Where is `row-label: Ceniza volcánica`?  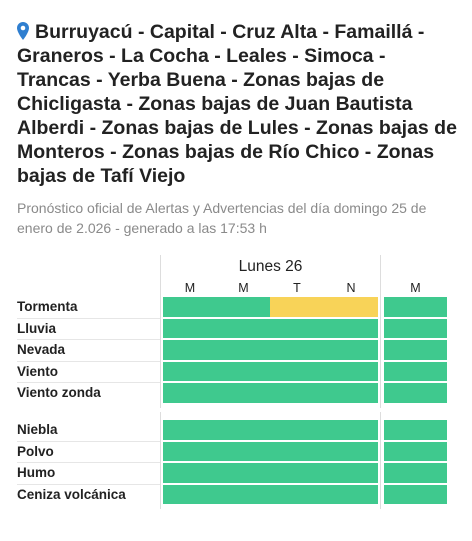
row-label: Ceniza volcánica is located at coordinates (71, 494).